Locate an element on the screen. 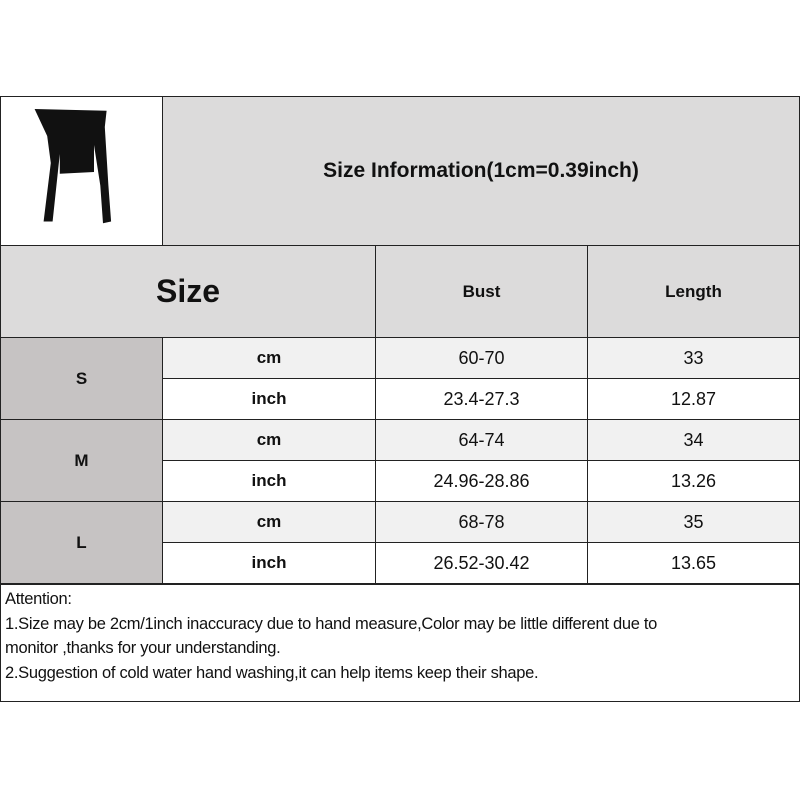 This screenshot has height=800, width=800. length-value: 12.87 is located at coordinates (693, 399).